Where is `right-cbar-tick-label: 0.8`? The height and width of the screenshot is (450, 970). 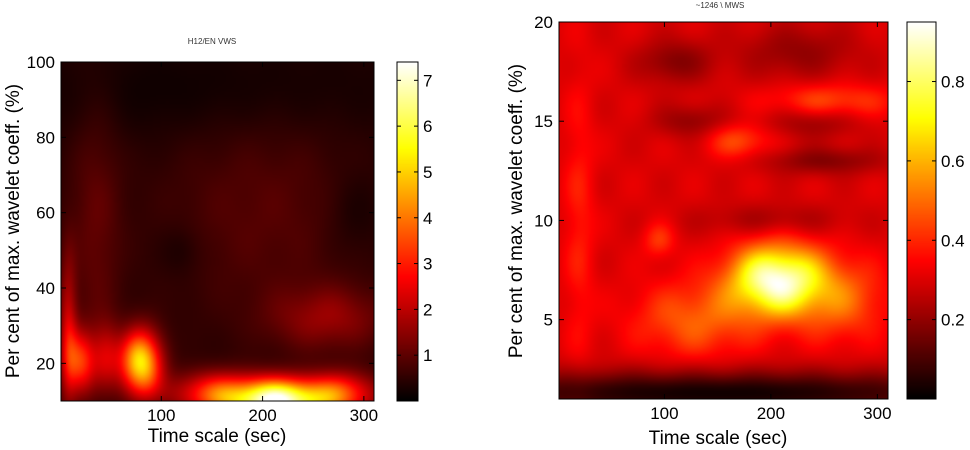
right-cbar-tick-label: 0.8 is located at coordinates (953, 82).